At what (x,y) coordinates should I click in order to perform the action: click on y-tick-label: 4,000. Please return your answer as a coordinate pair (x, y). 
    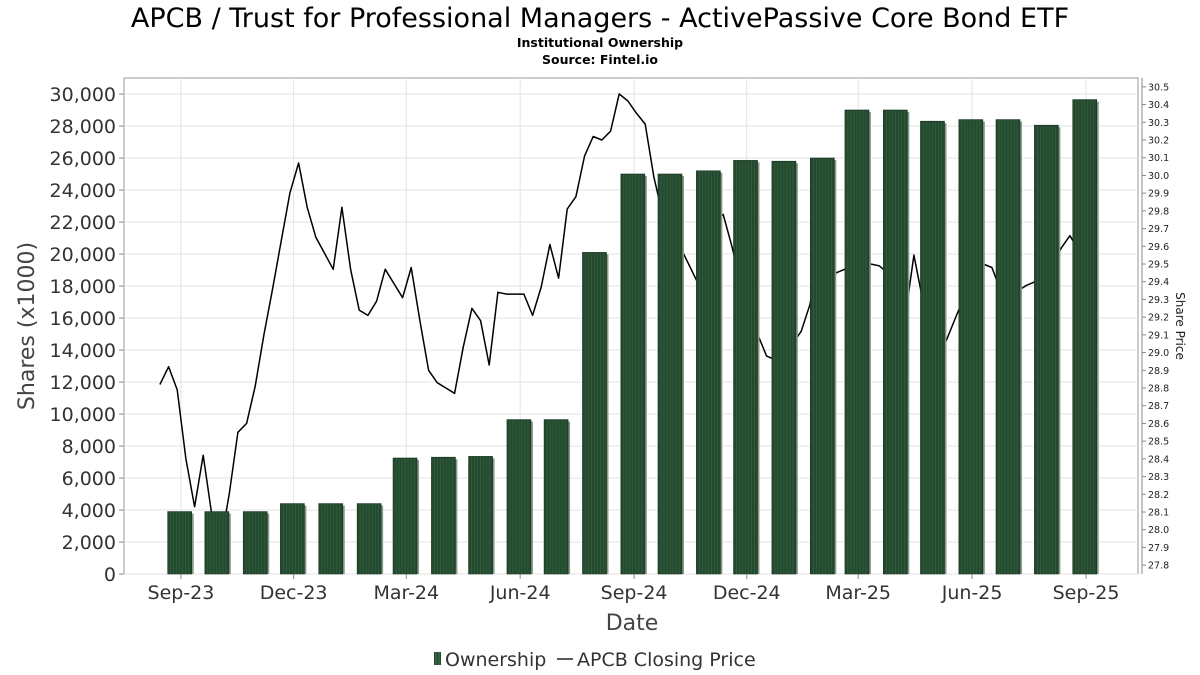
    Looking at the image, I should click on (89, 511).